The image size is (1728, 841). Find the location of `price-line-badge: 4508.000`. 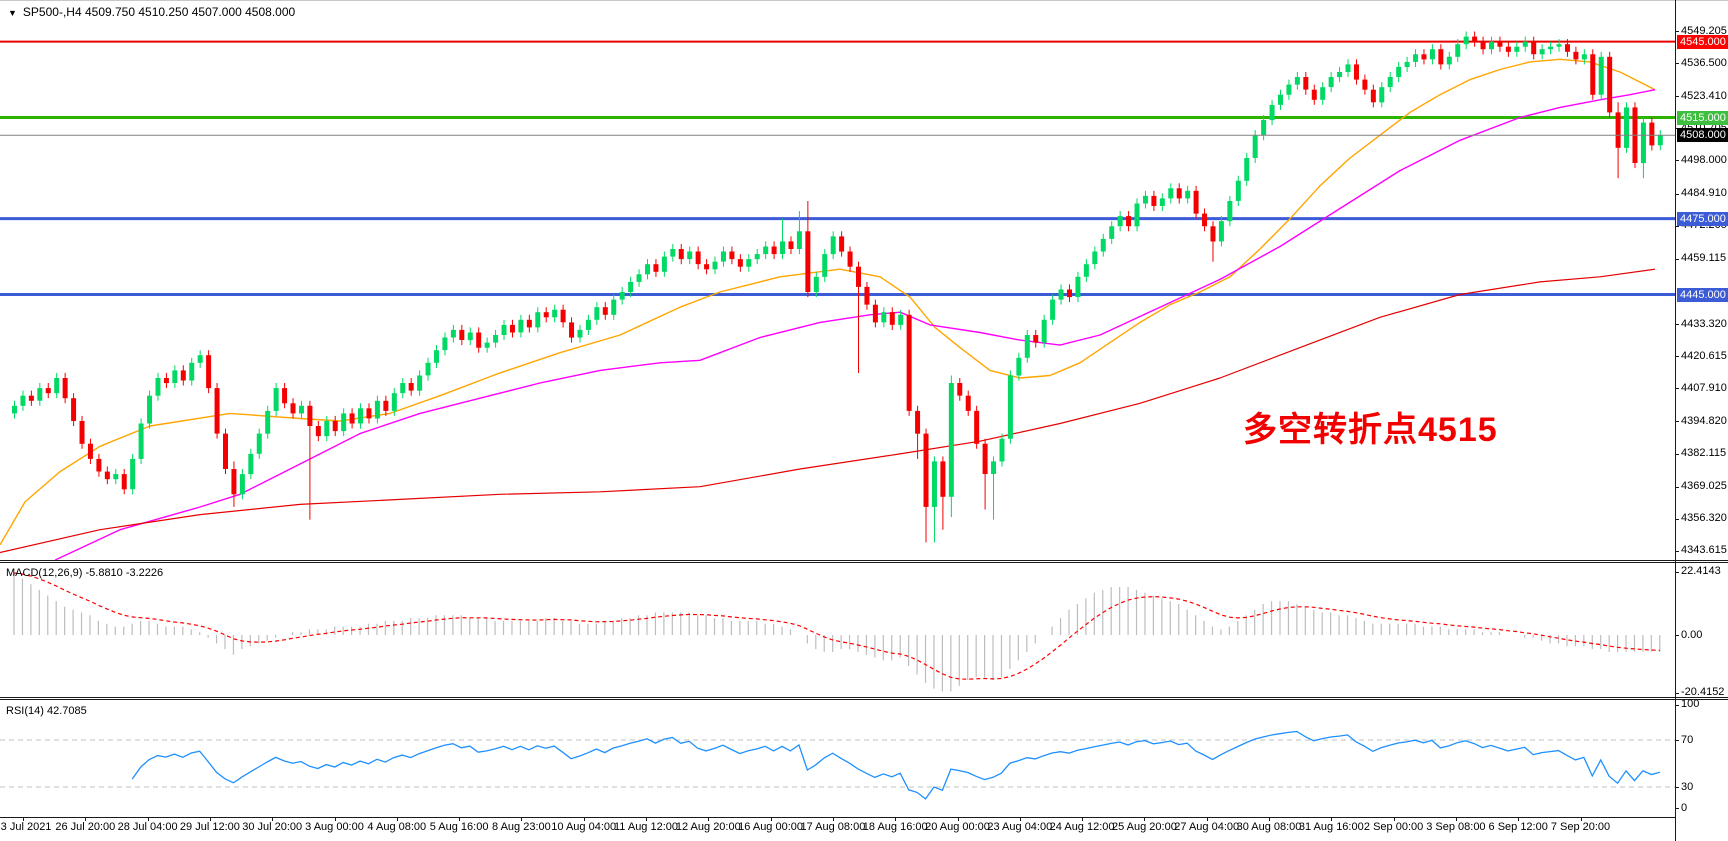

price-line-badge: 4508.000 is located at coordinates (1702, 135).